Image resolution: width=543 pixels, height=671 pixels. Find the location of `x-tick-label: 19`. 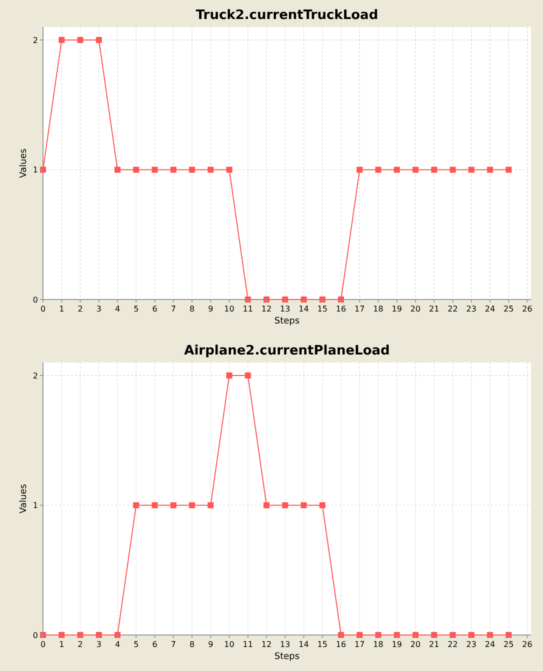

x-tick-label: 19 is located at coordinates (397, 309).